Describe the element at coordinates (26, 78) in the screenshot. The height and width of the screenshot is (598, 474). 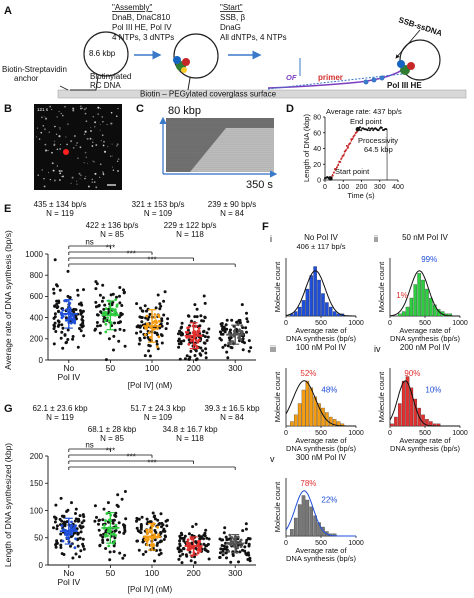
I see `anchor-label-2: anchor` at that location.